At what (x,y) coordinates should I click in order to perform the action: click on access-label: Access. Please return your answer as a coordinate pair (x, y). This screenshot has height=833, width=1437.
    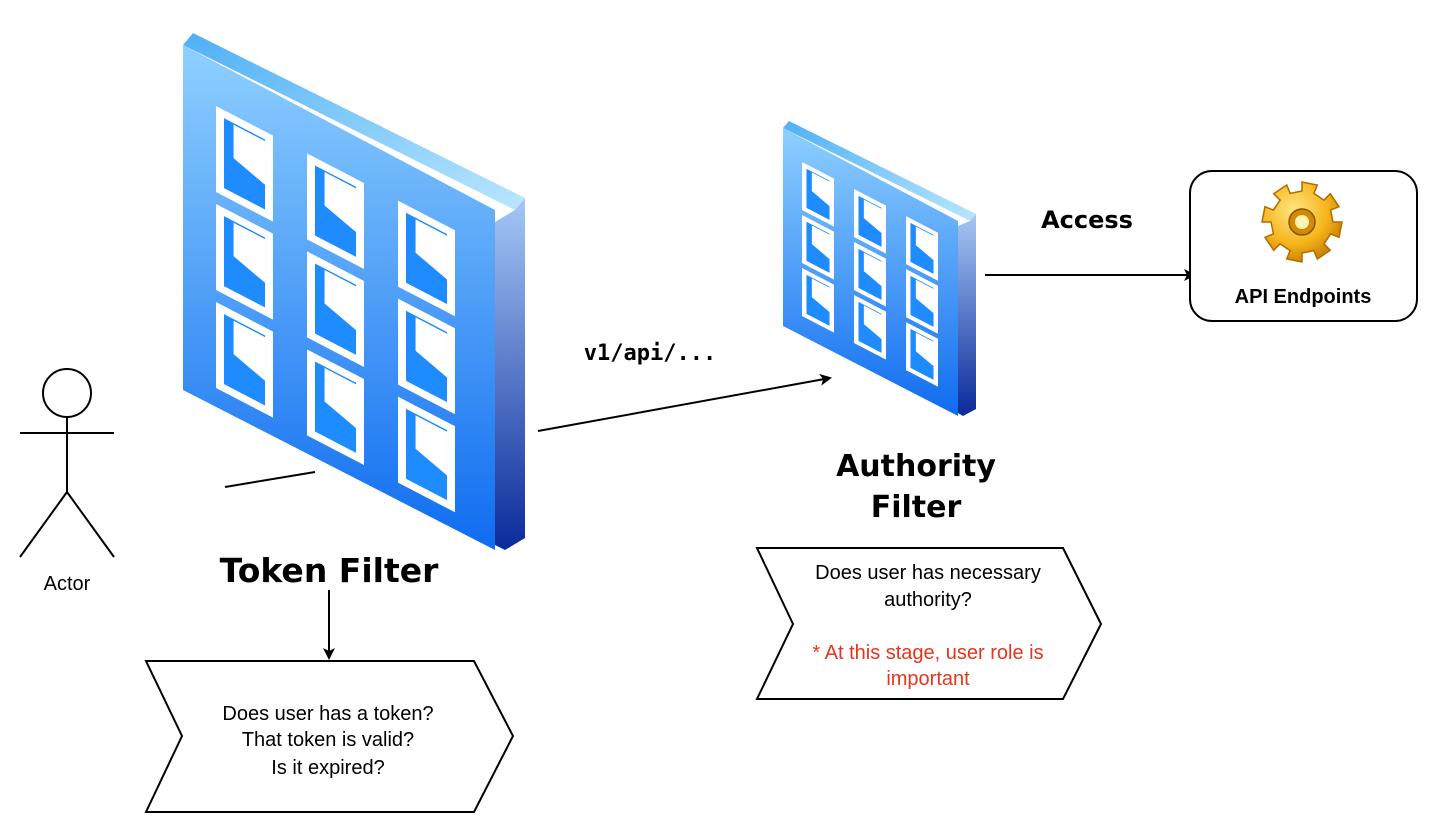
    Looking at the image, I should click on (1087, 220).